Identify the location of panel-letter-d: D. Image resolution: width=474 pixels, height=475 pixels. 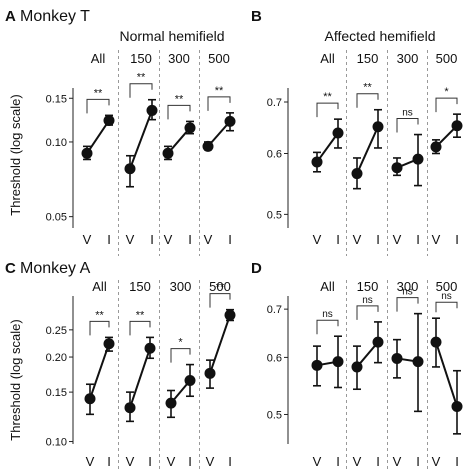
(256, 268).